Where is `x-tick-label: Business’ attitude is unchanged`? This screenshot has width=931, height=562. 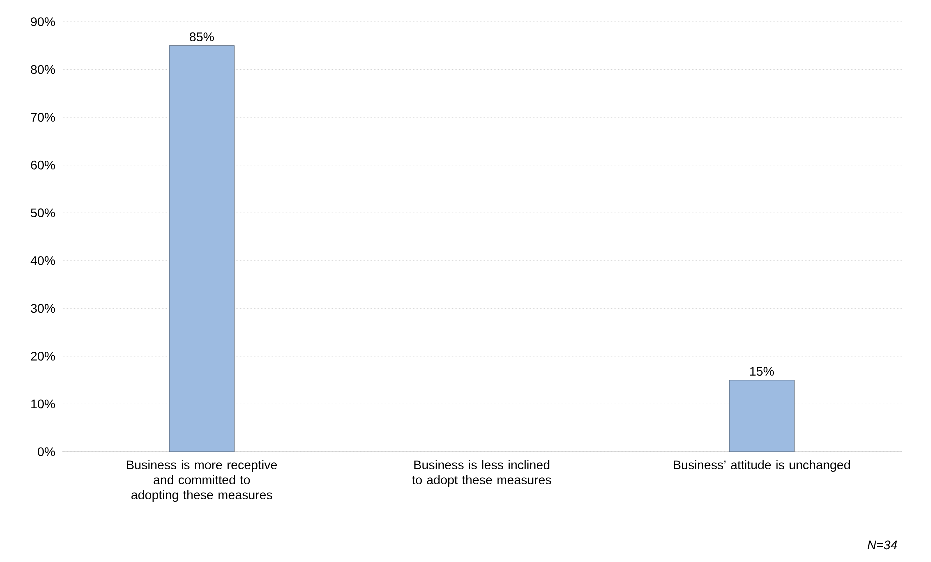 x-tick-label: Business’ attitude is unchanged is located at coordinates (762, 466).